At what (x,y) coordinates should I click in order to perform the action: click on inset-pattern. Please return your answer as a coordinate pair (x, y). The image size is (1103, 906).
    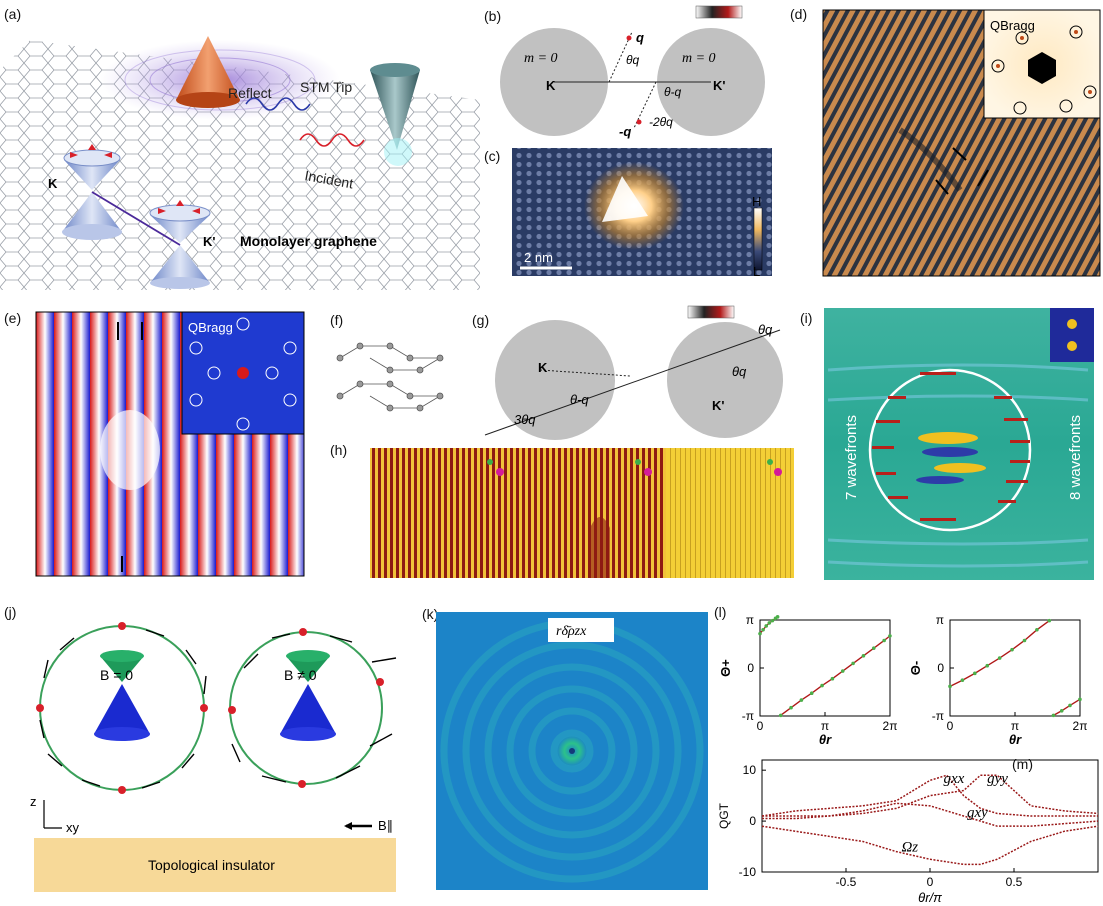
    Looking at the image, I should click on (1072, 335).